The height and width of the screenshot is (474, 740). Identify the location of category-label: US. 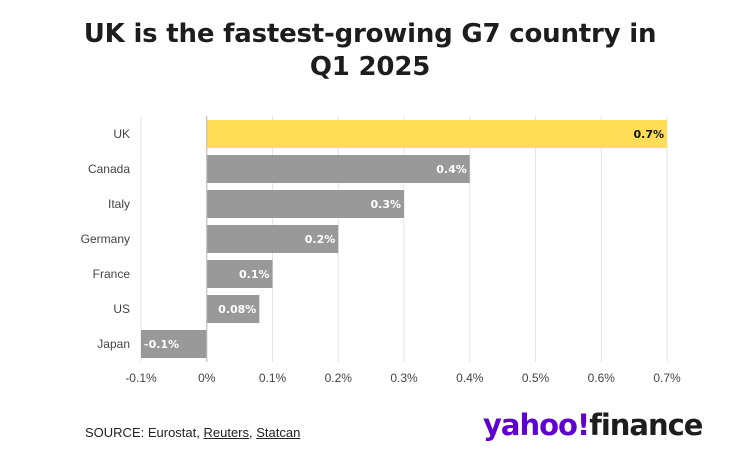
(121, 309).